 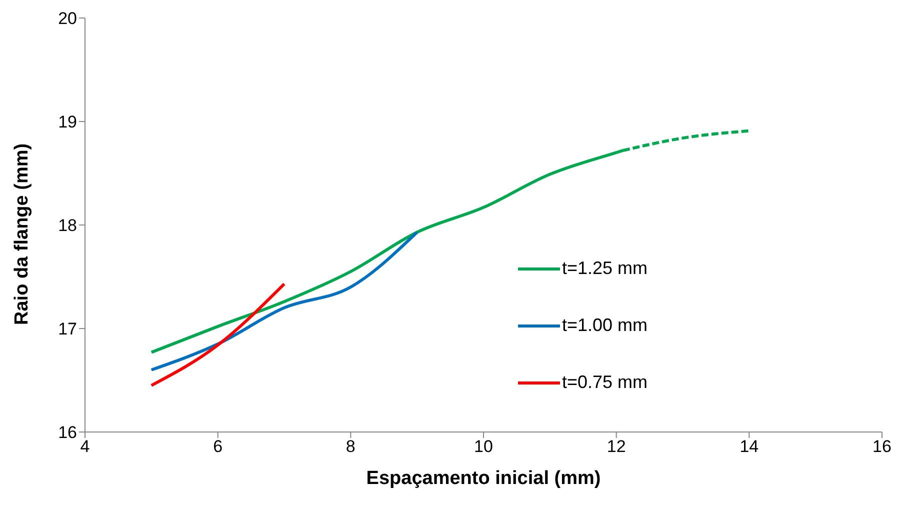 What do you see at coordinates (22, 234) in the screenshot?
I see `y-axis-title: Raio da flange (mm)` at bounding box center [22, 234].